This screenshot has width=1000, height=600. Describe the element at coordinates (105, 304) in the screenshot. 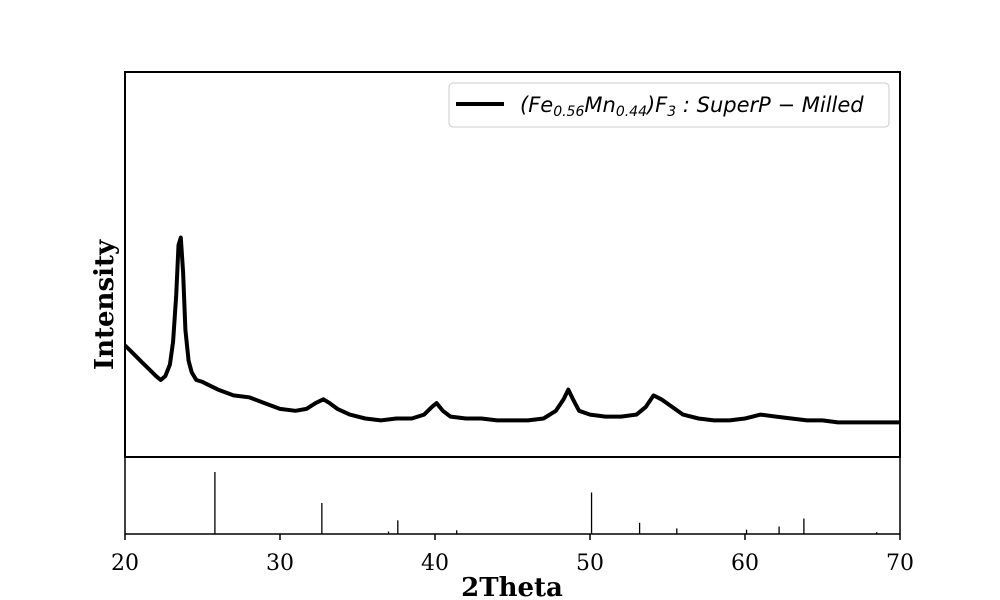

I see `y-axis-label: Intensity` at that location.